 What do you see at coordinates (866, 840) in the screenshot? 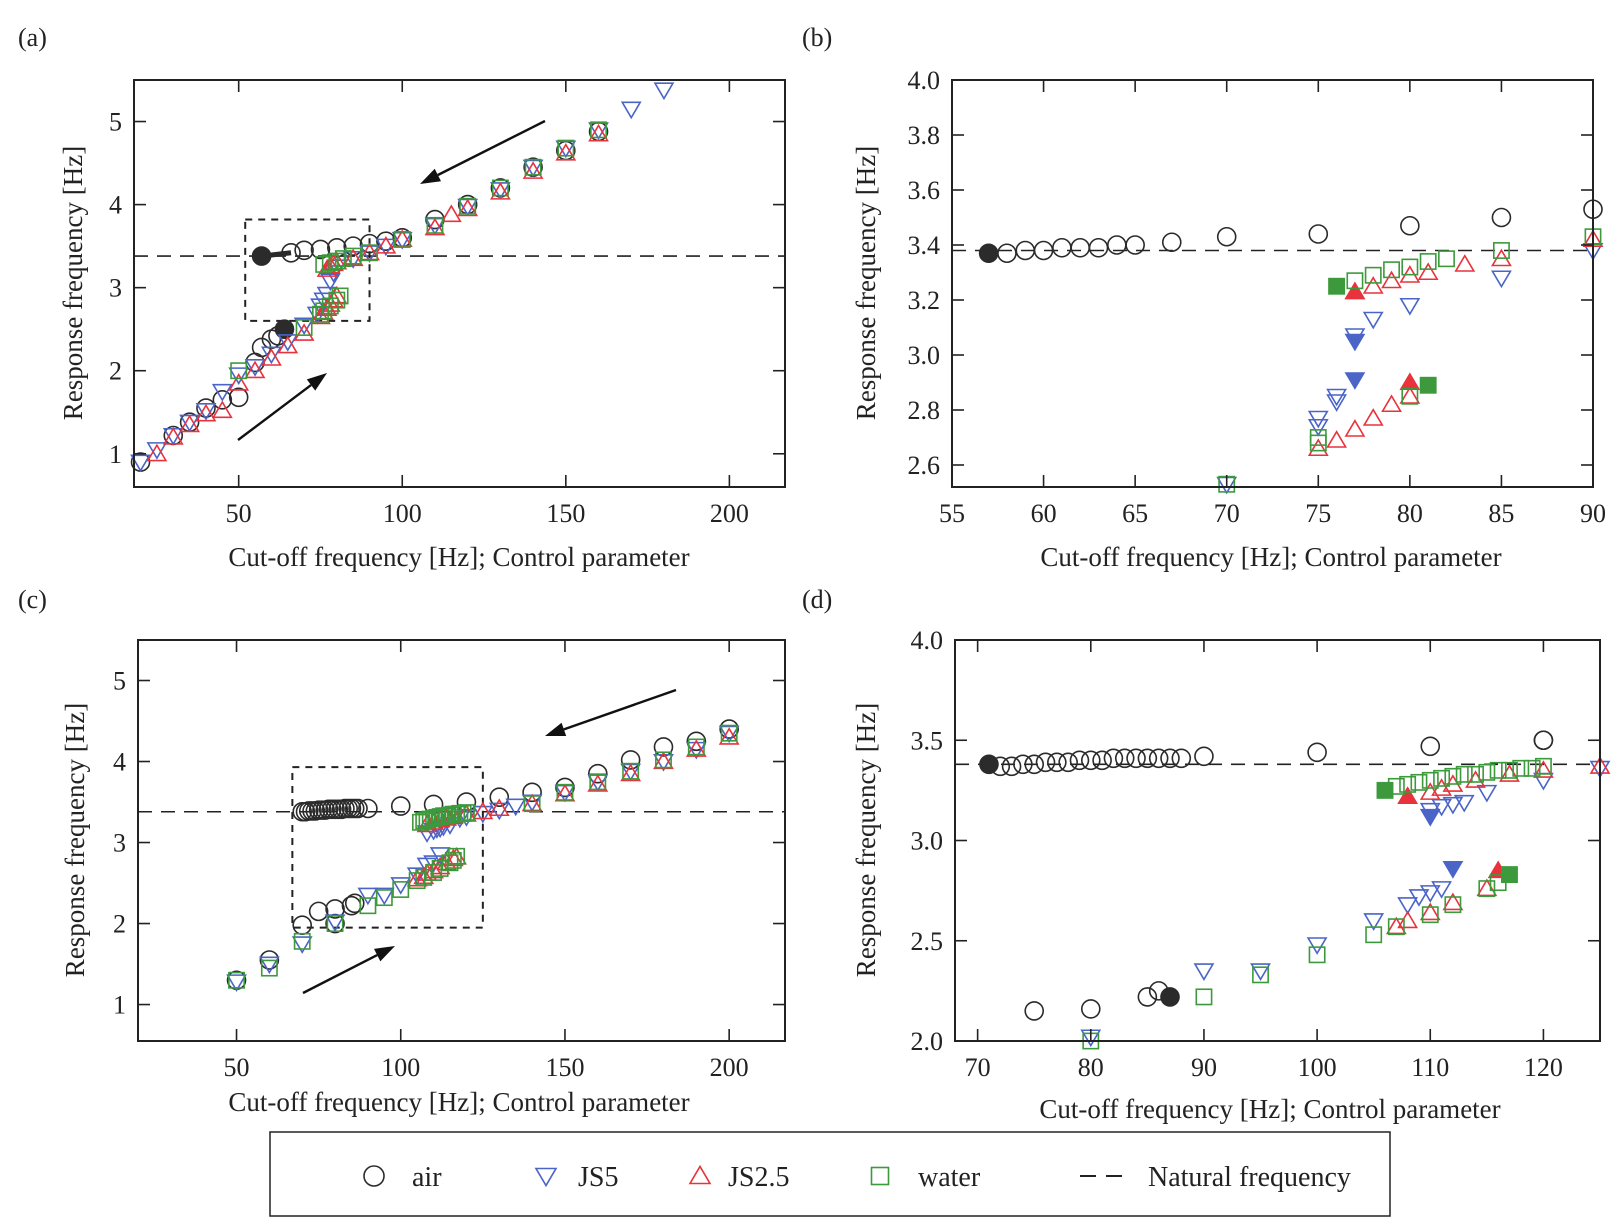
I see `y-axis-title-d: Response frequency [Hz]` at bounding box center [866, 840].